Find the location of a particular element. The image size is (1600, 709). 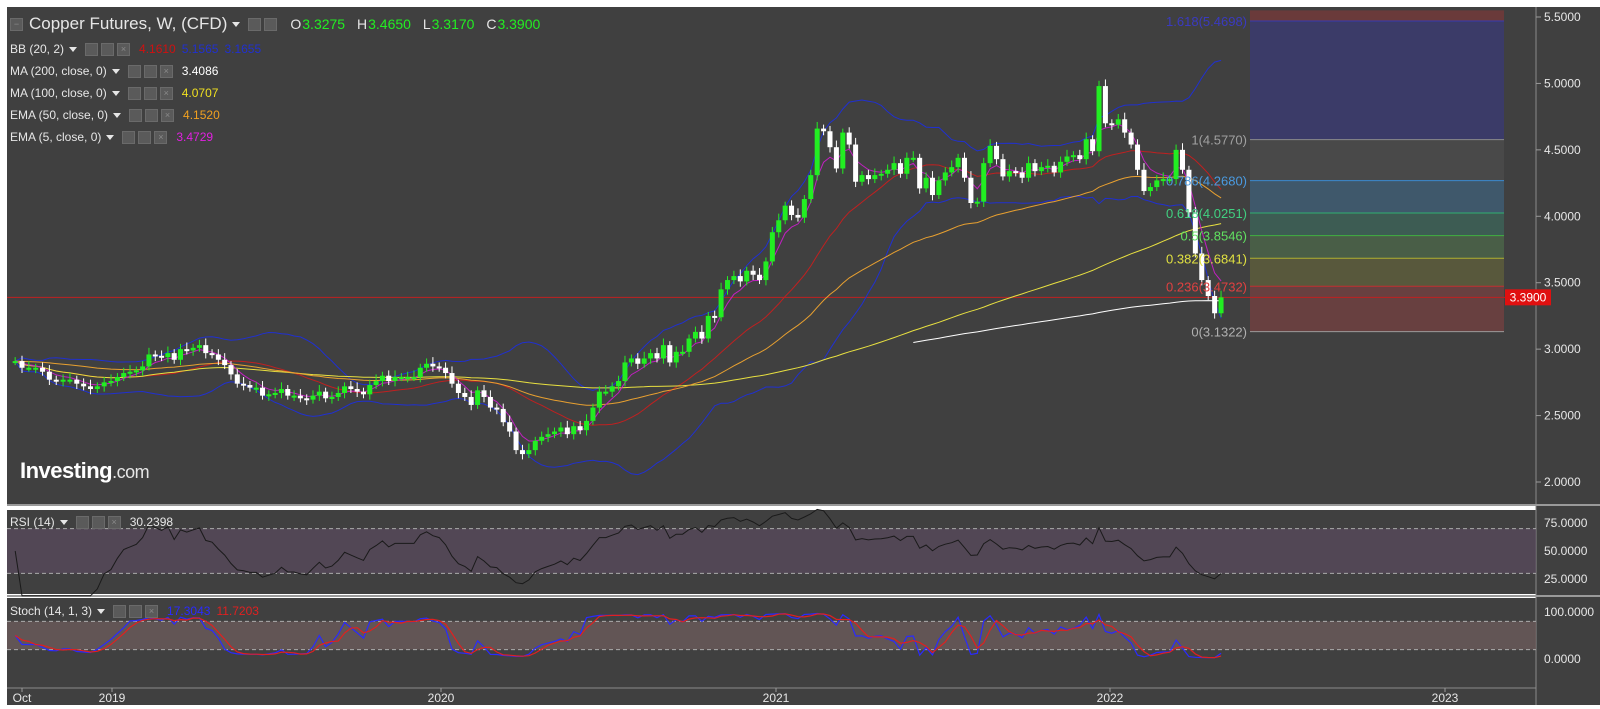

ema5-value: 3.4729 is located at coordinates (195, 137).